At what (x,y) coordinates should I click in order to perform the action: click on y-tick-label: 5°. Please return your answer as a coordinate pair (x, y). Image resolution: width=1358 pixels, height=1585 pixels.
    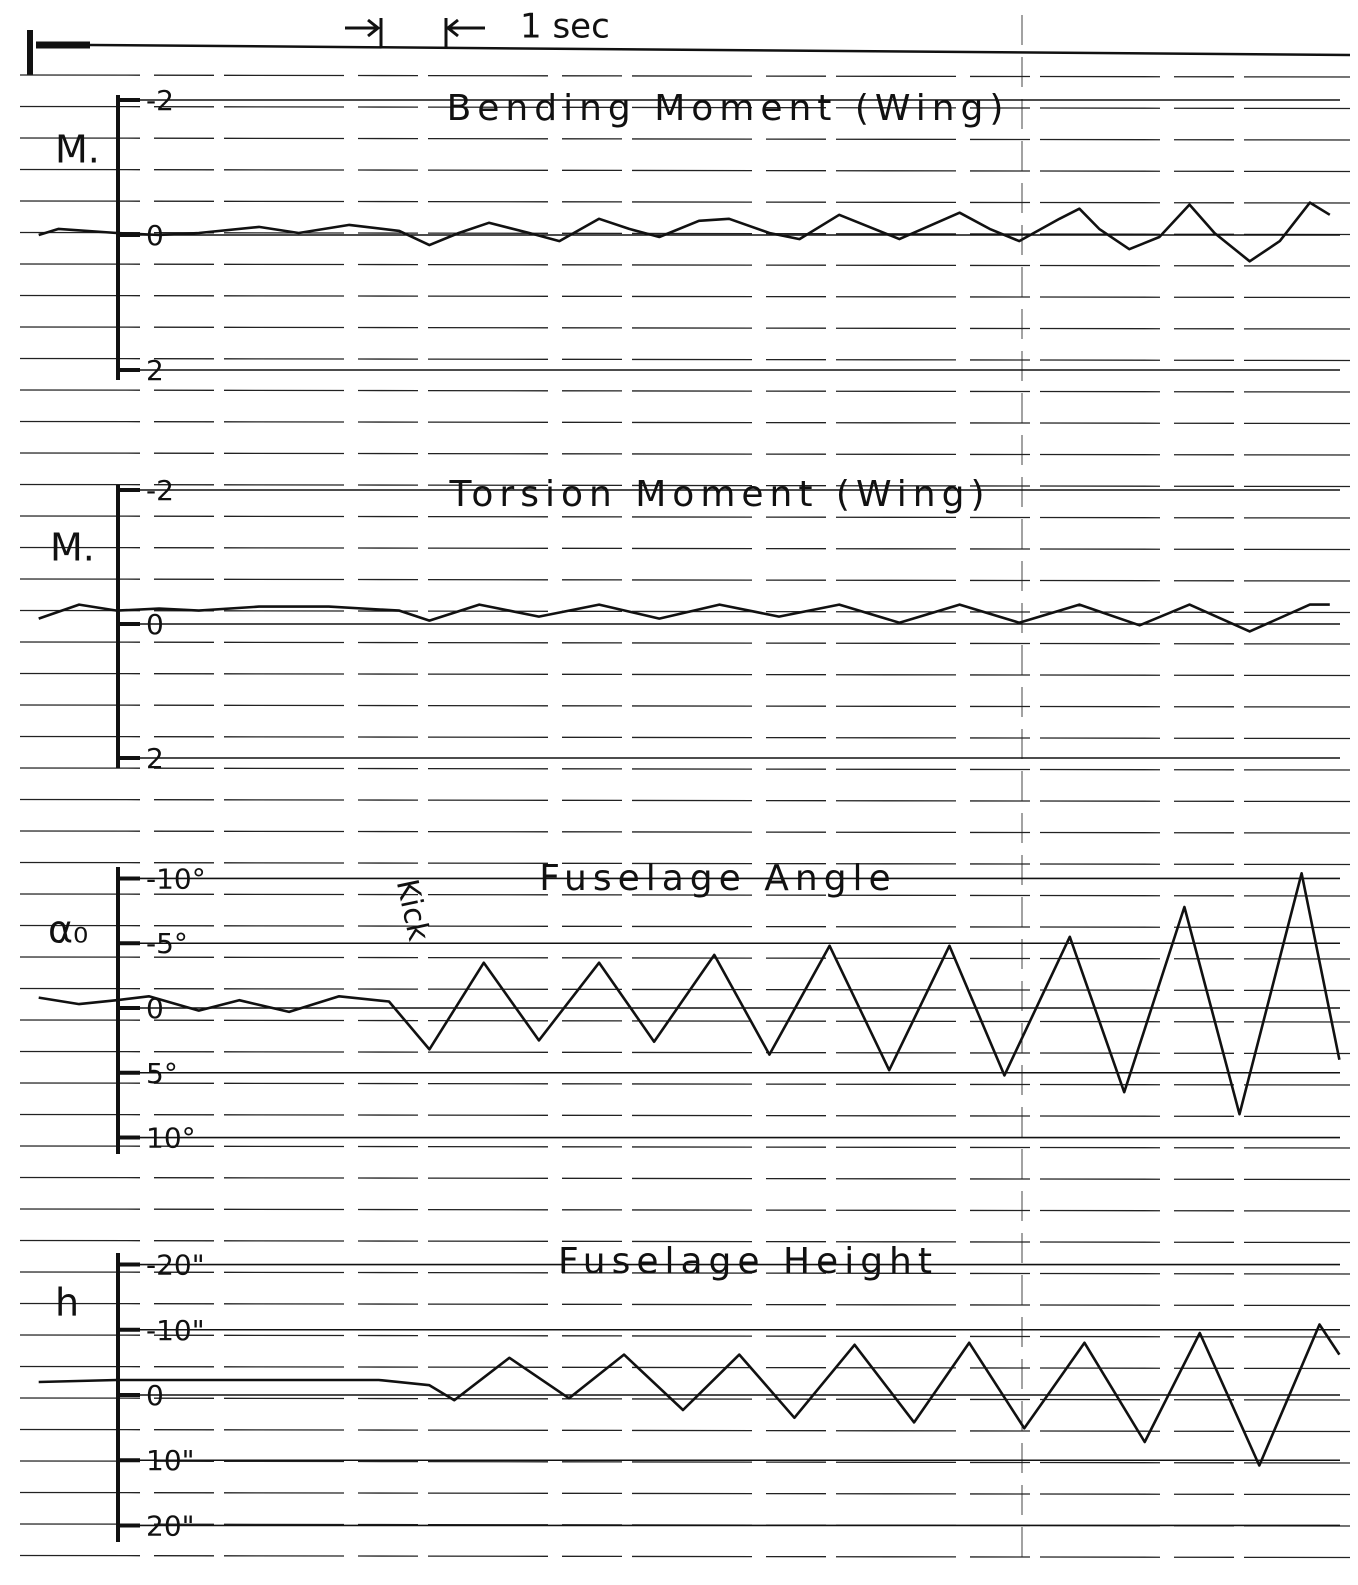
    Looking at the image, I should click on (162, 1073).